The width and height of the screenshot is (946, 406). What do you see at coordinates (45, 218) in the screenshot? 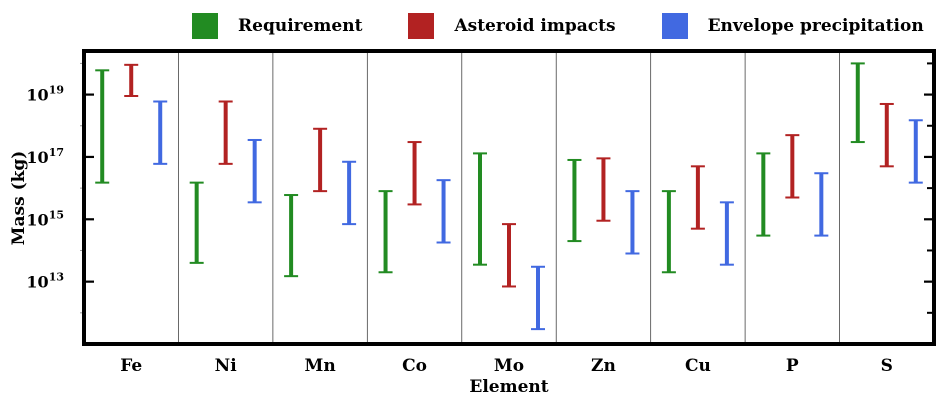
I see `y-tick-label: 1015` at bounding box center [45, 218].